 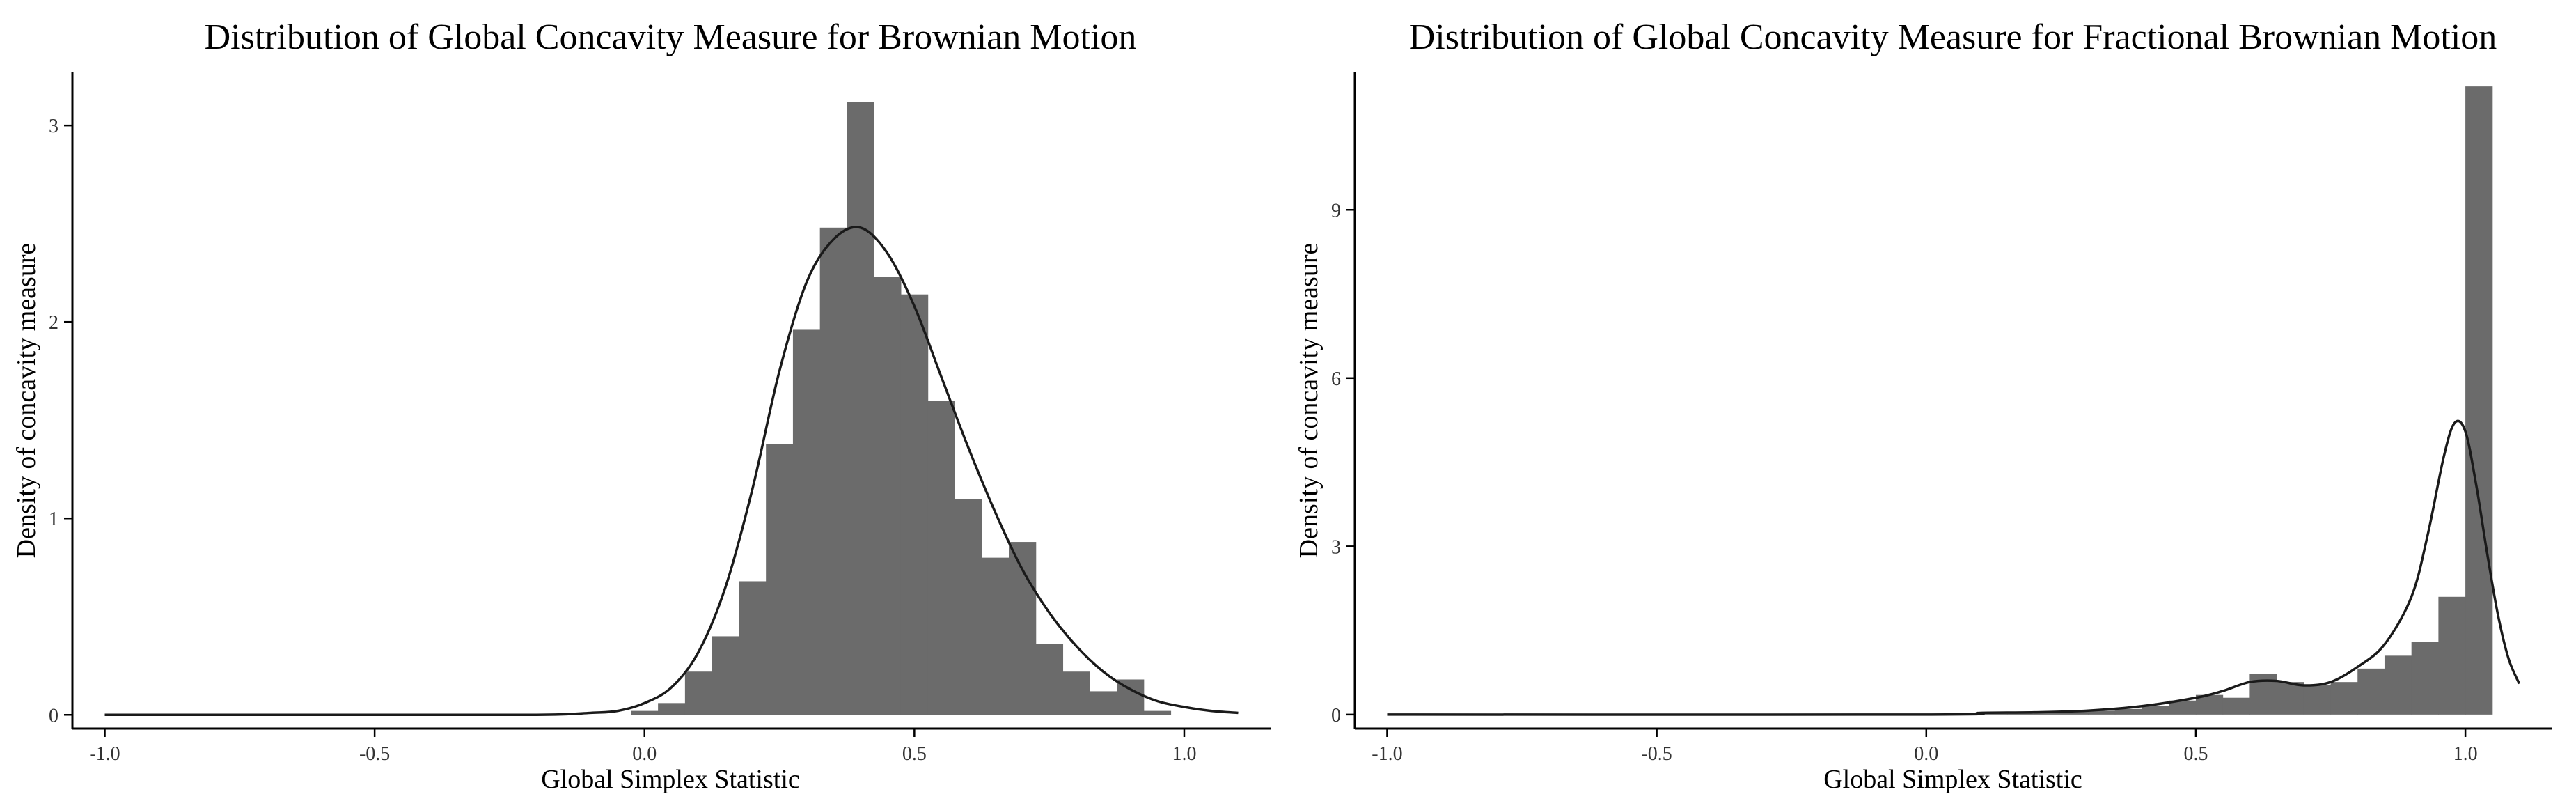 What do you see at coordinates (1336, 379) in the screenshot?
I see `y-tick-label: 6` at bounding box center [1336, 379].